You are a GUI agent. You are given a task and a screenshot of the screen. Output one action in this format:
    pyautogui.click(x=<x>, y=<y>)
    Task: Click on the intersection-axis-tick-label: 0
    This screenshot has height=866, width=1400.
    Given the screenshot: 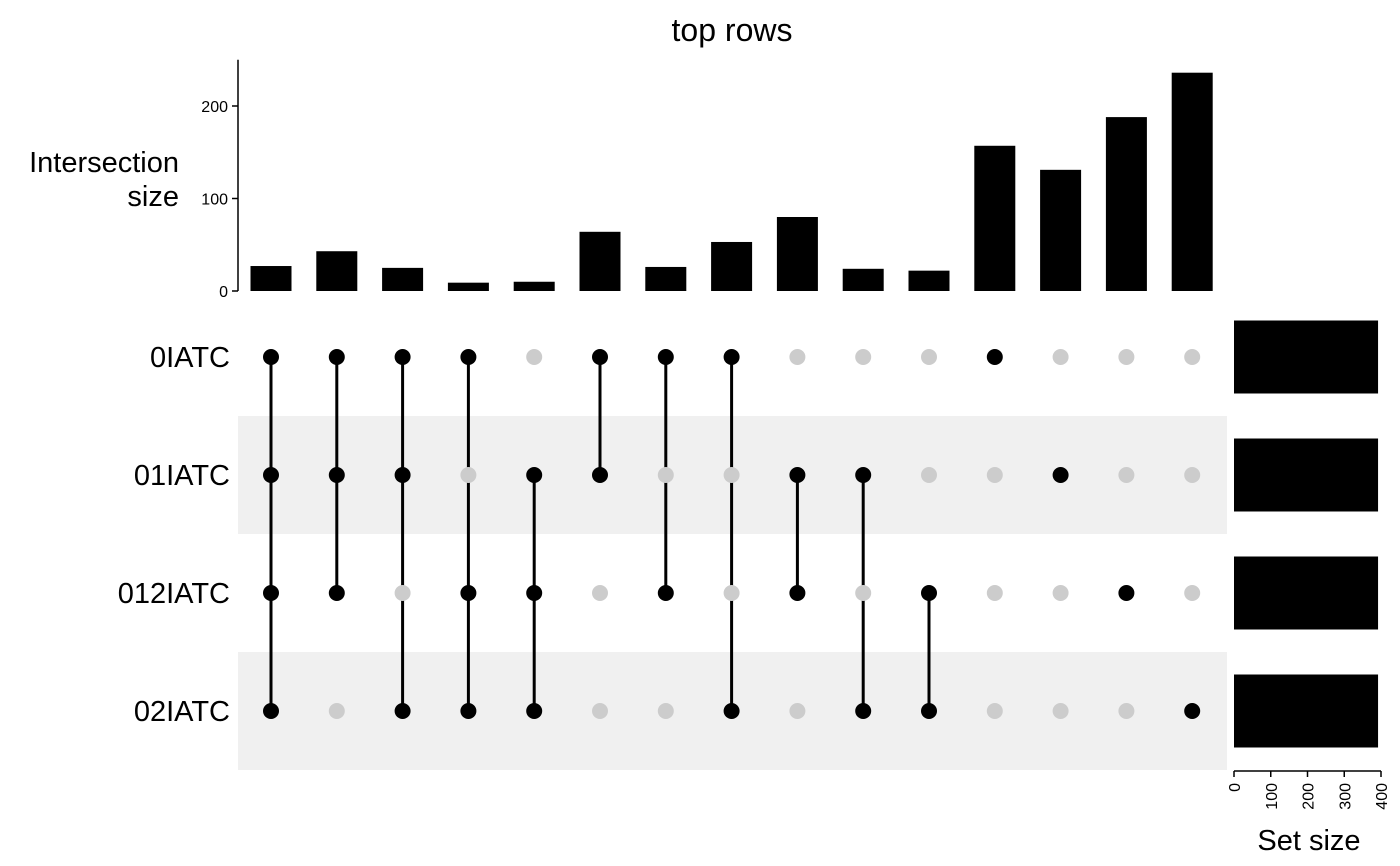 What is the action you would take?
    pyautogui.click(x=223, y=292)
    